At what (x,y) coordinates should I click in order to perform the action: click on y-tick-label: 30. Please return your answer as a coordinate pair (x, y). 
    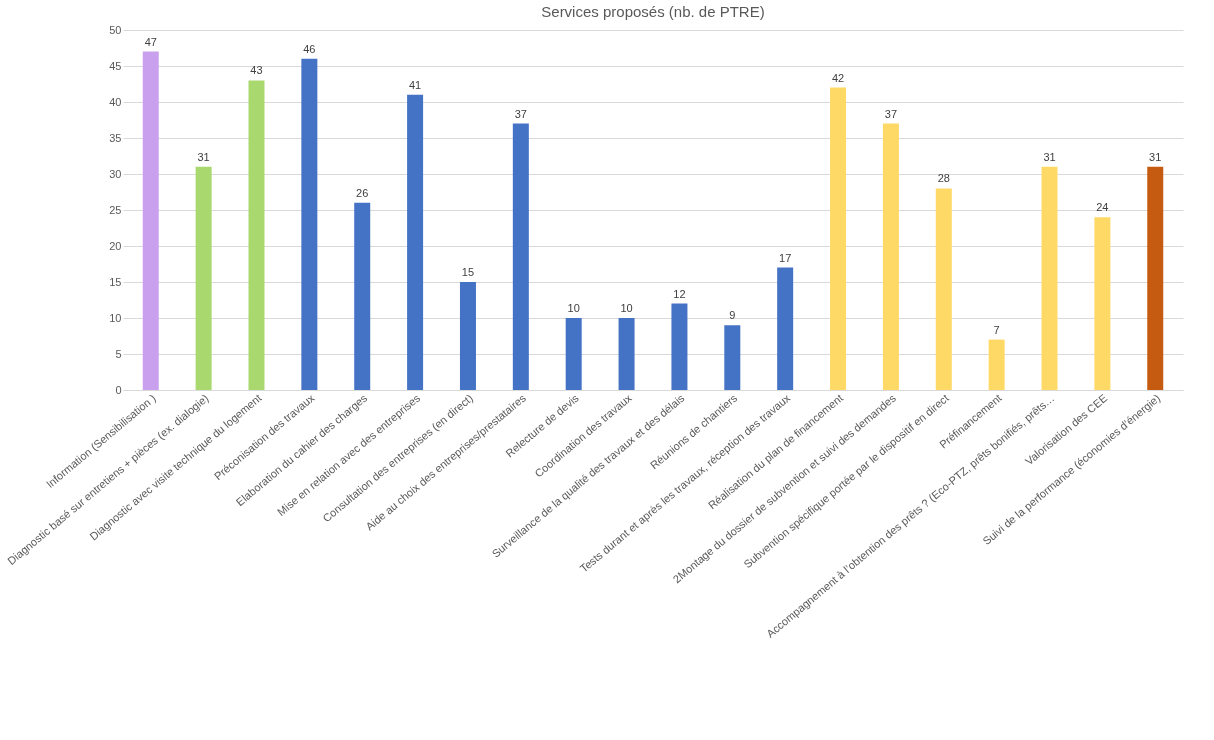
    Looking at the image, I should click on (115, 173).